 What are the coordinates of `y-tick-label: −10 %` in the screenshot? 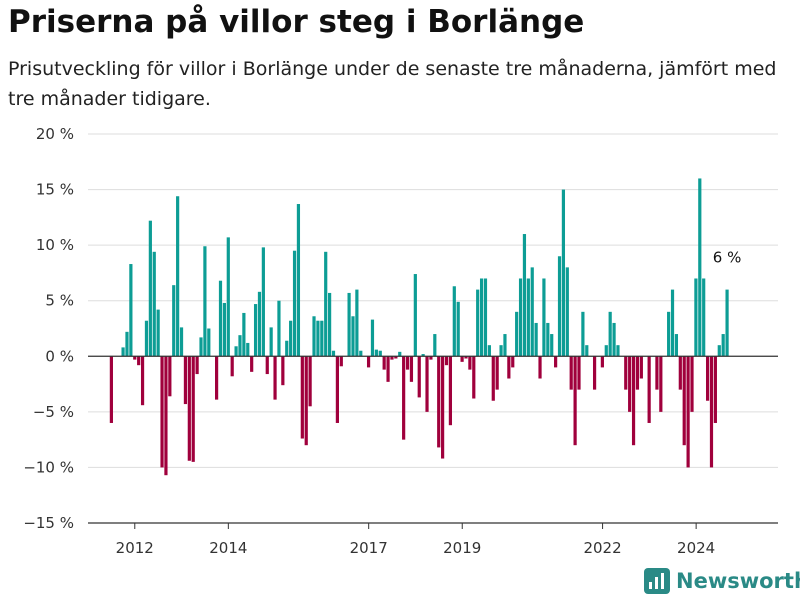 It's located at (48, 467).